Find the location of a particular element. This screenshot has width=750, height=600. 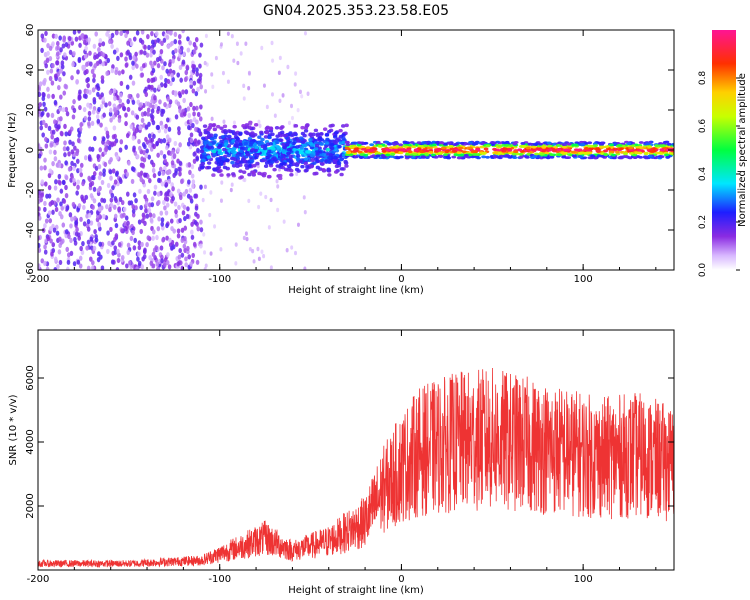

colorbar-tick-label: 0.2 is located at coordinates (703, 222).